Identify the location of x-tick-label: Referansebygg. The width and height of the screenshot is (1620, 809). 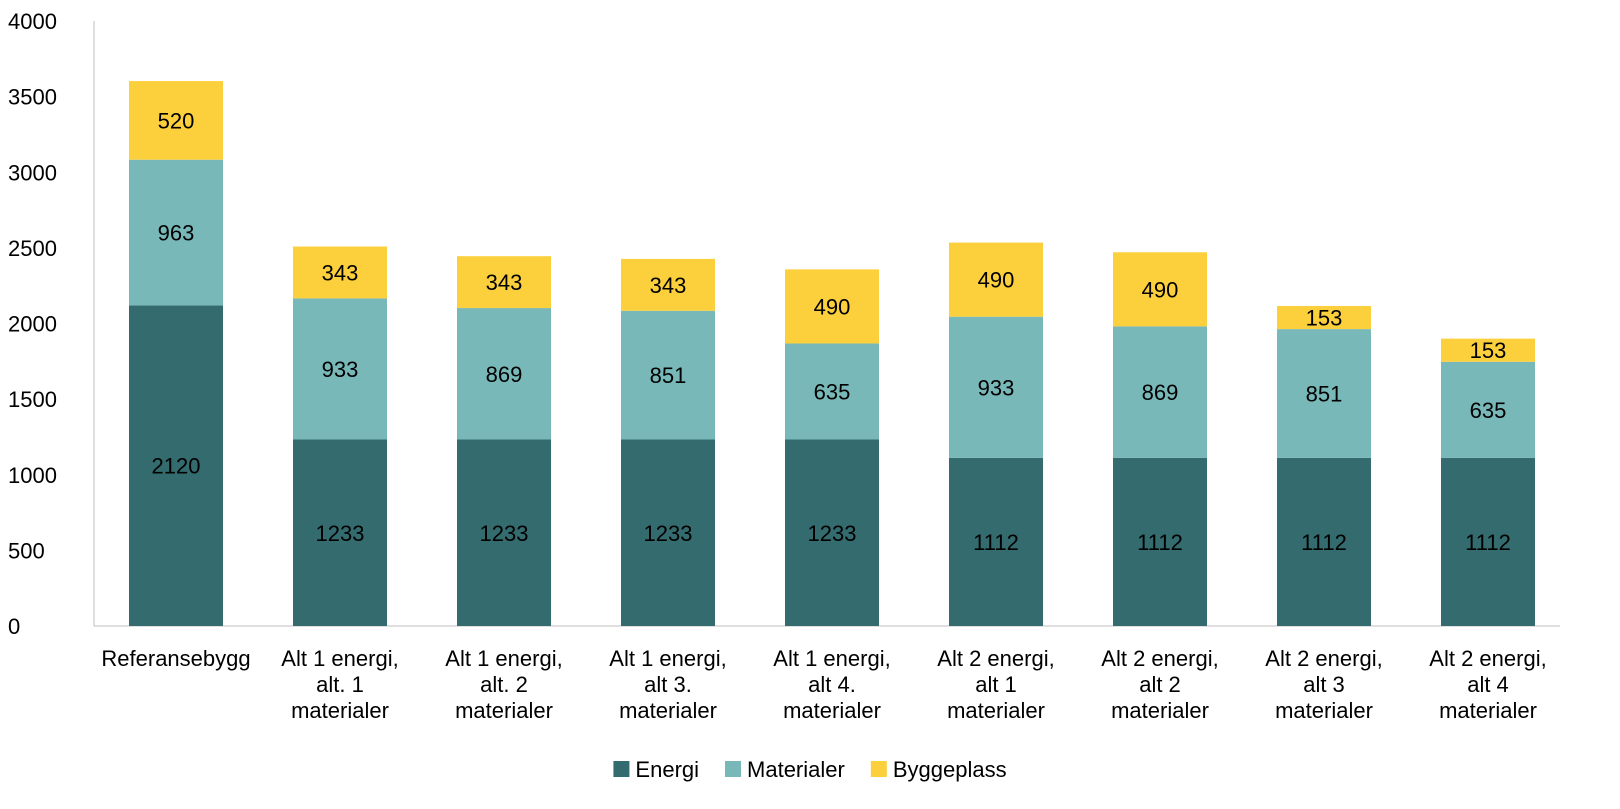
(175, 658).